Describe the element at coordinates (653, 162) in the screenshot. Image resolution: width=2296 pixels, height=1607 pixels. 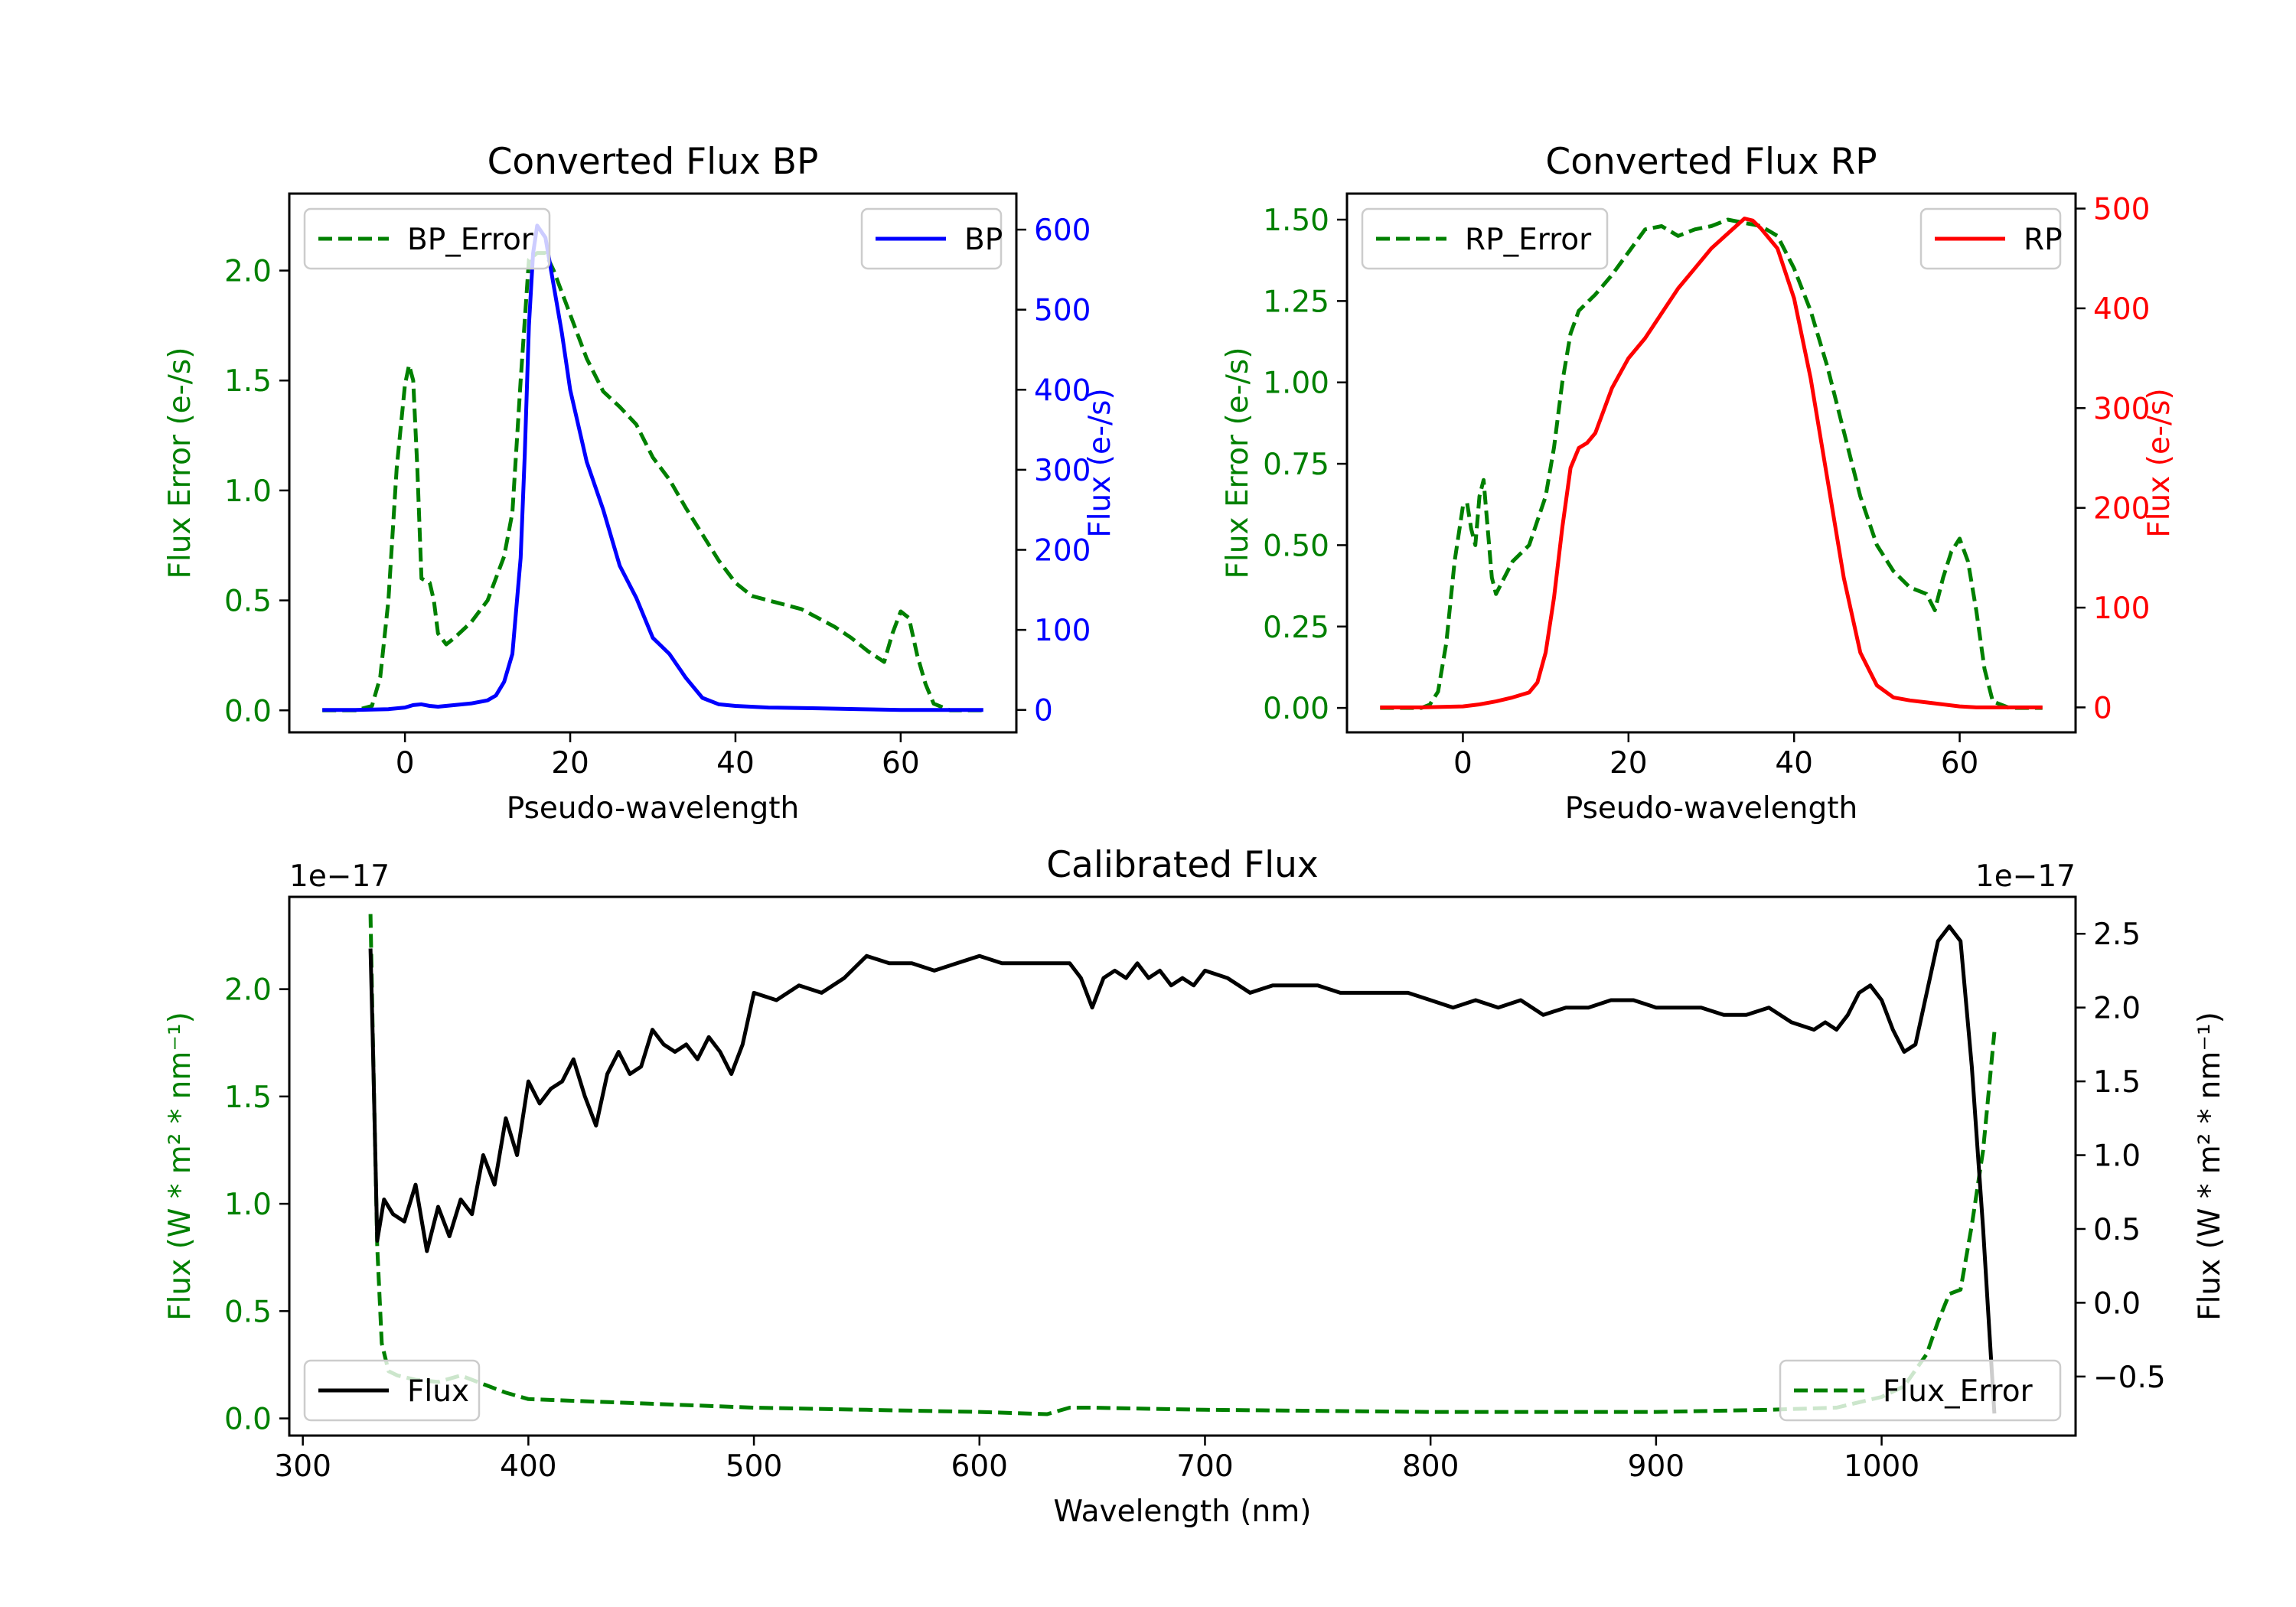
I see `chart-title: Converted Flux BP` at that location.